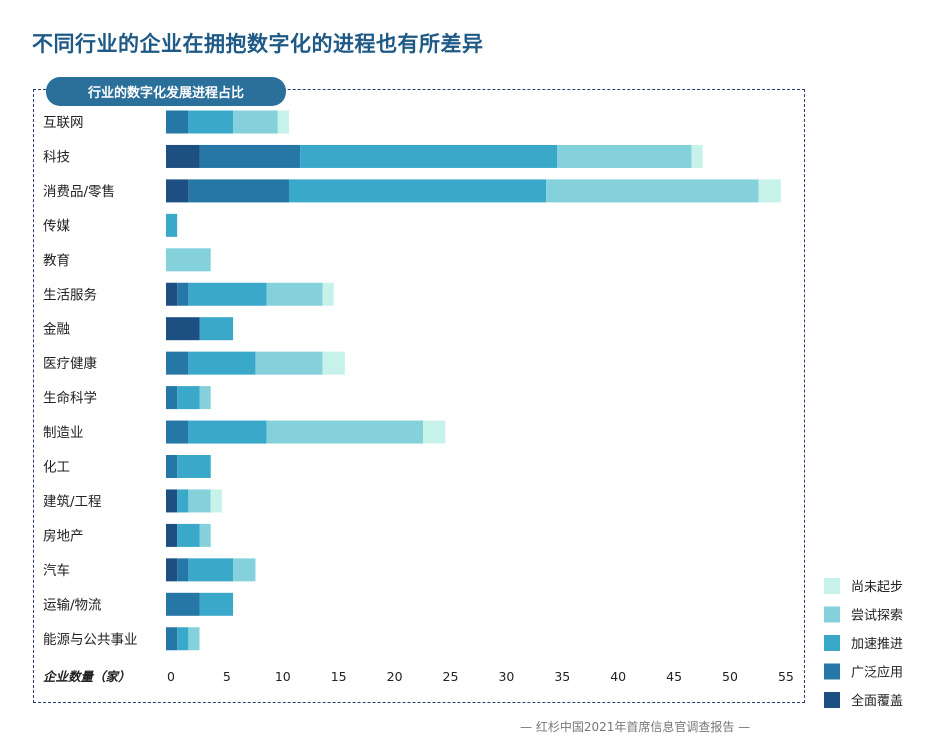 This screenshot has width=951, height=740. Describe the element at coordinates (56, 570) in the screenshot. I see `category-label: 汽车` at that location.